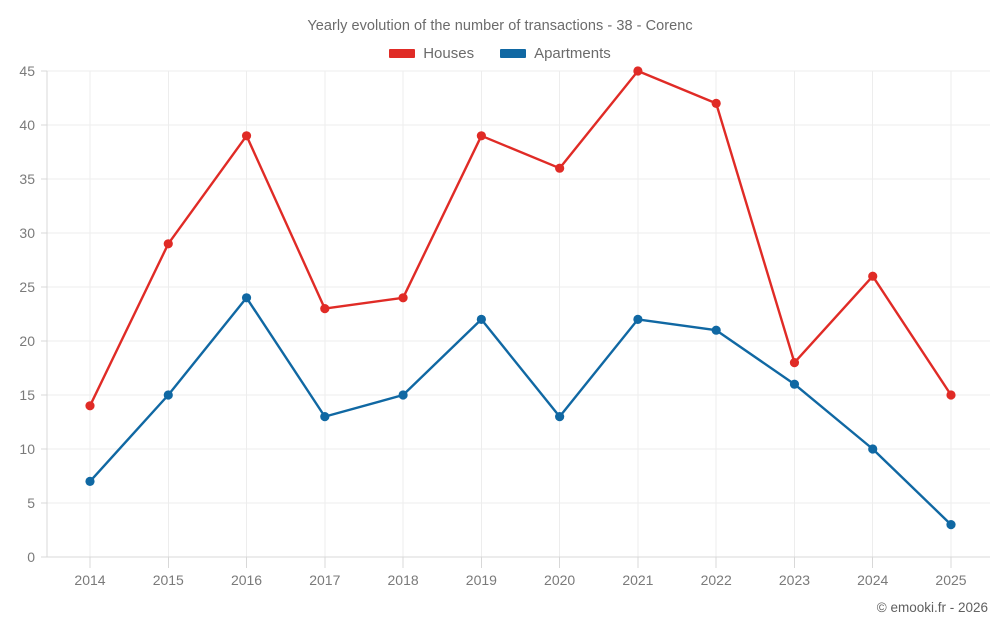 This screenshot has width=1000, height=625. I want to click on y-axis-tick-label: 45, so click(27, 71).